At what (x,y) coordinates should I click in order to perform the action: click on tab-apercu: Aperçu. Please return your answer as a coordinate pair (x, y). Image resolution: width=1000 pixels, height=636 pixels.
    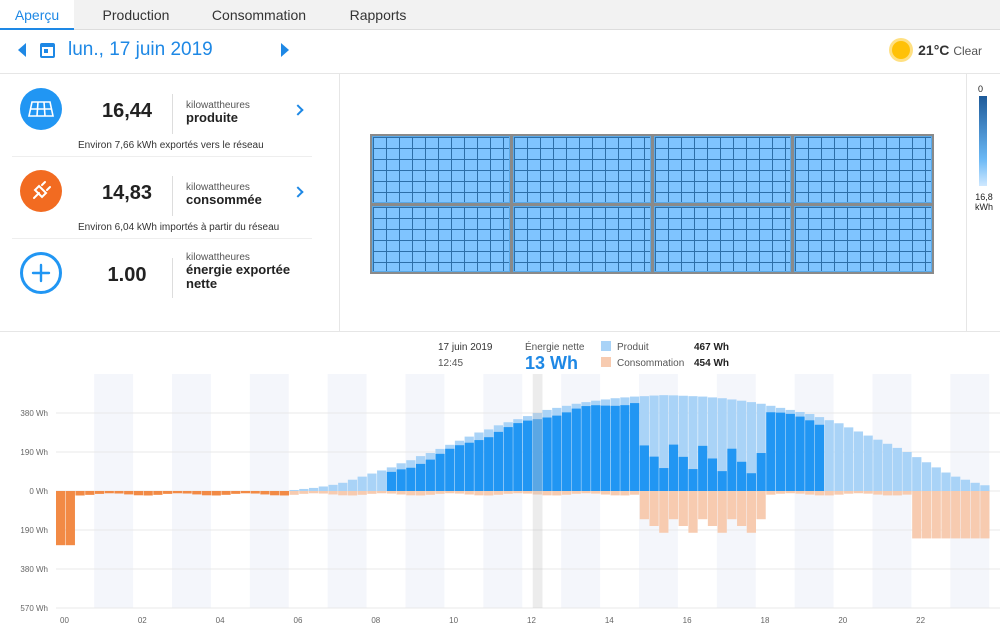
    Looking at the image, I should click on (37, 15).